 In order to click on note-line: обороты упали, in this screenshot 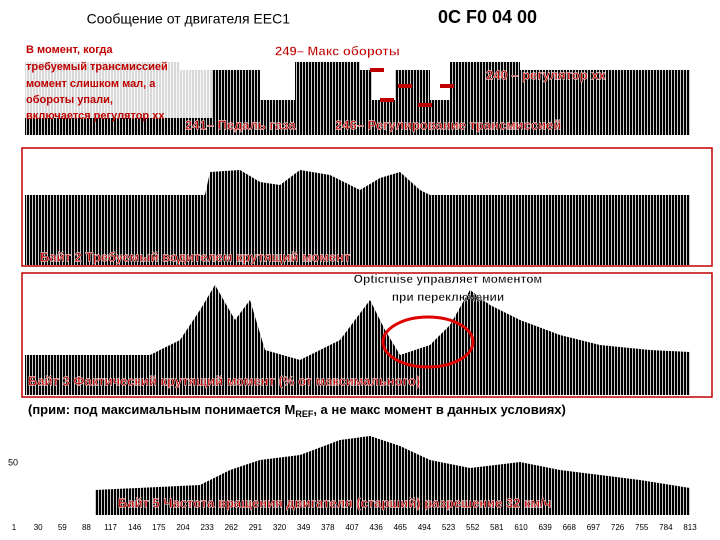, I will do `click(69, 100)`.